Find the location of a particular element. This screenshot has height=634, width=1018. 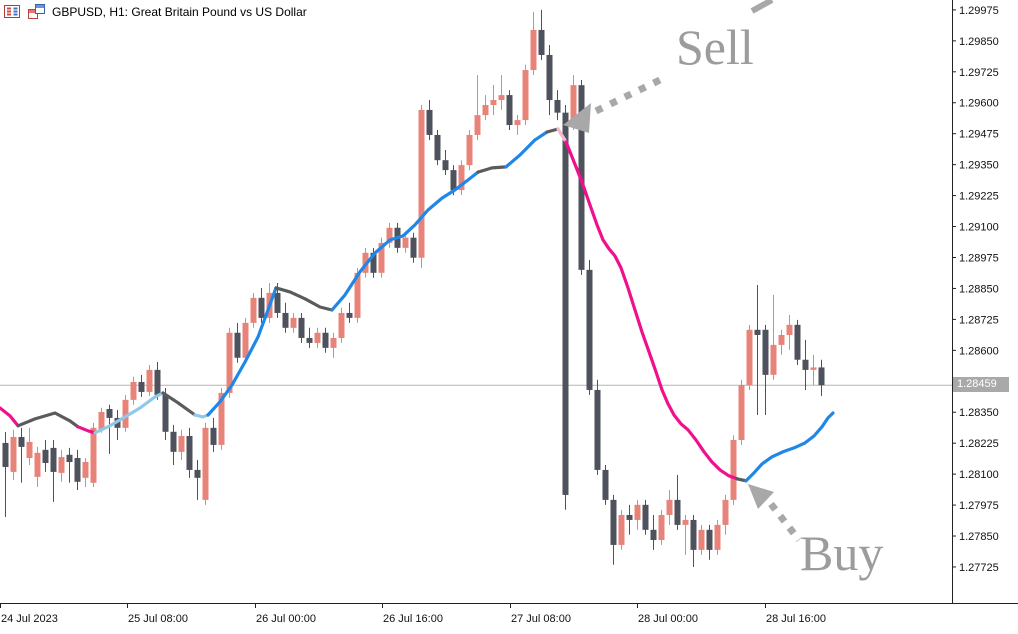

svg-text: 1.28975 is located at coordinates (979, 258).